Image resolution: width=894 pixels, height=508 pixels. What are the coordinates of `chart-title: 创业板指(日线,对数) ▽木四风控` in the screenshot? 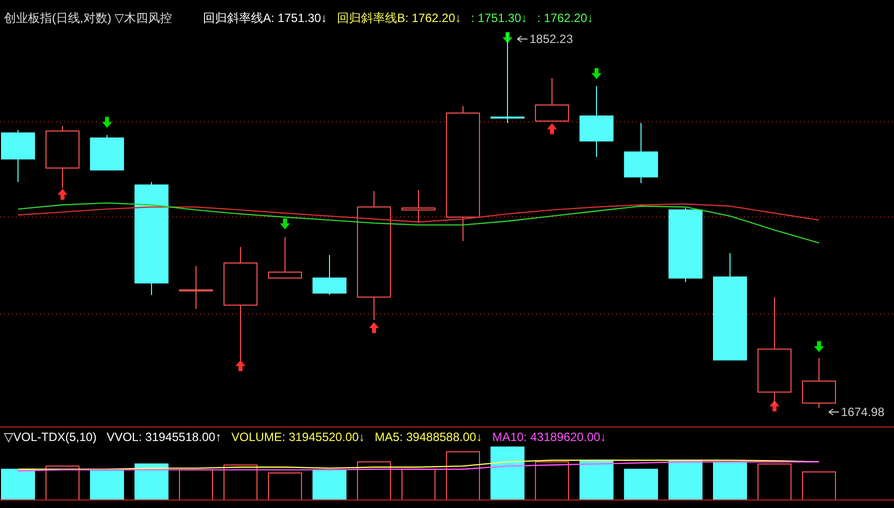 It's located at (88, 18).